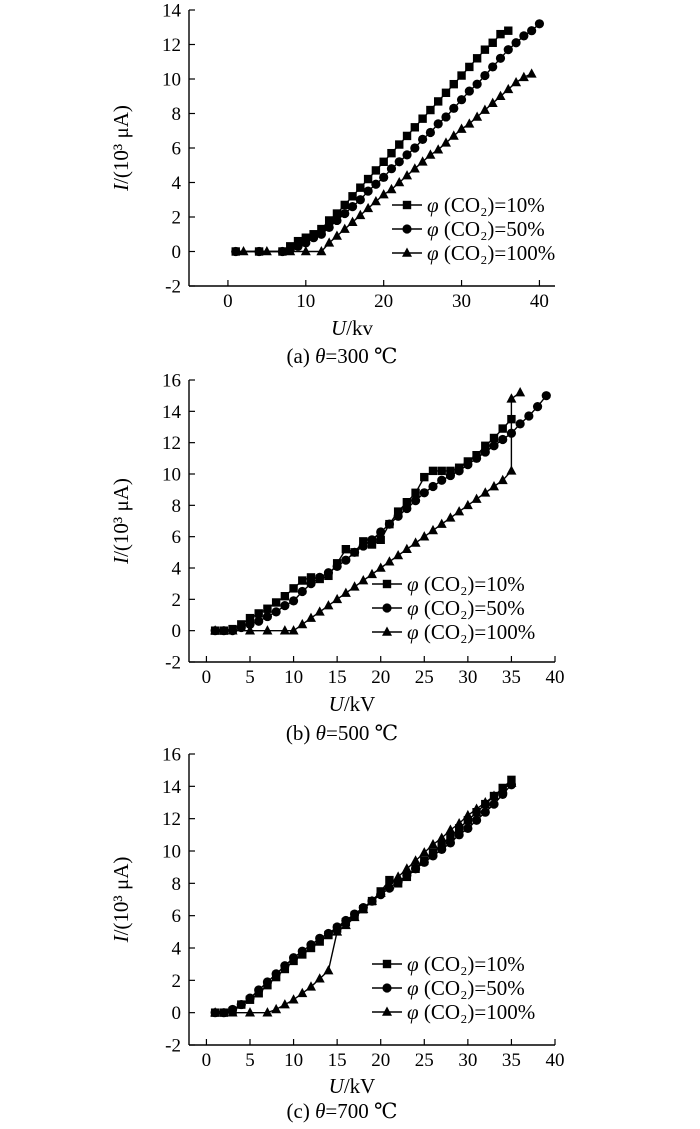 The image size is (700, 1129). I want to click on y-tick-label: 2, so click(177, 981).